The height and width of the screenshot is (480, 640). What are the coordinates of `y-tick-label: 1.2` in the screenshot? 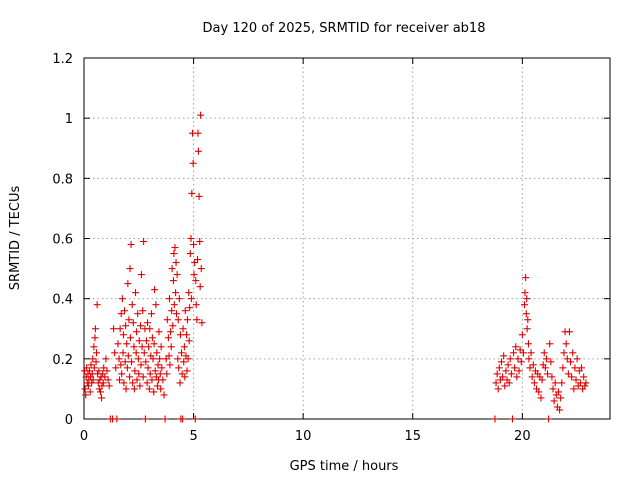 It's located at (62, 59).